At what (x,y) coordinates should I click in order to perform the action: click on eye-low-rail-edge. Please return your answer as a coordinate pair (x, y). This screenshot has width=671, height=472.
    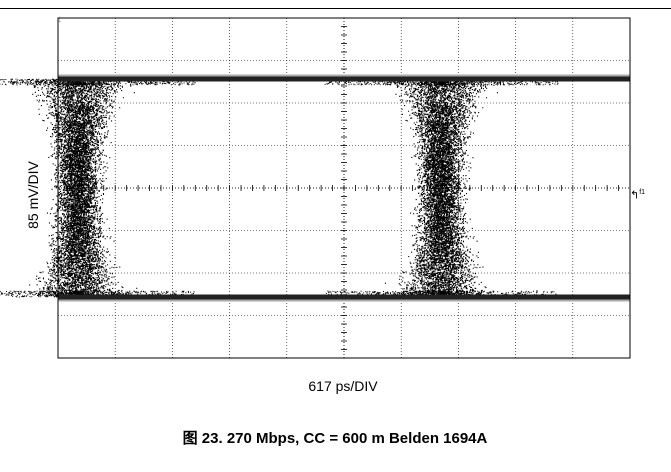
    Looking at the image, I should click on (344, 300).